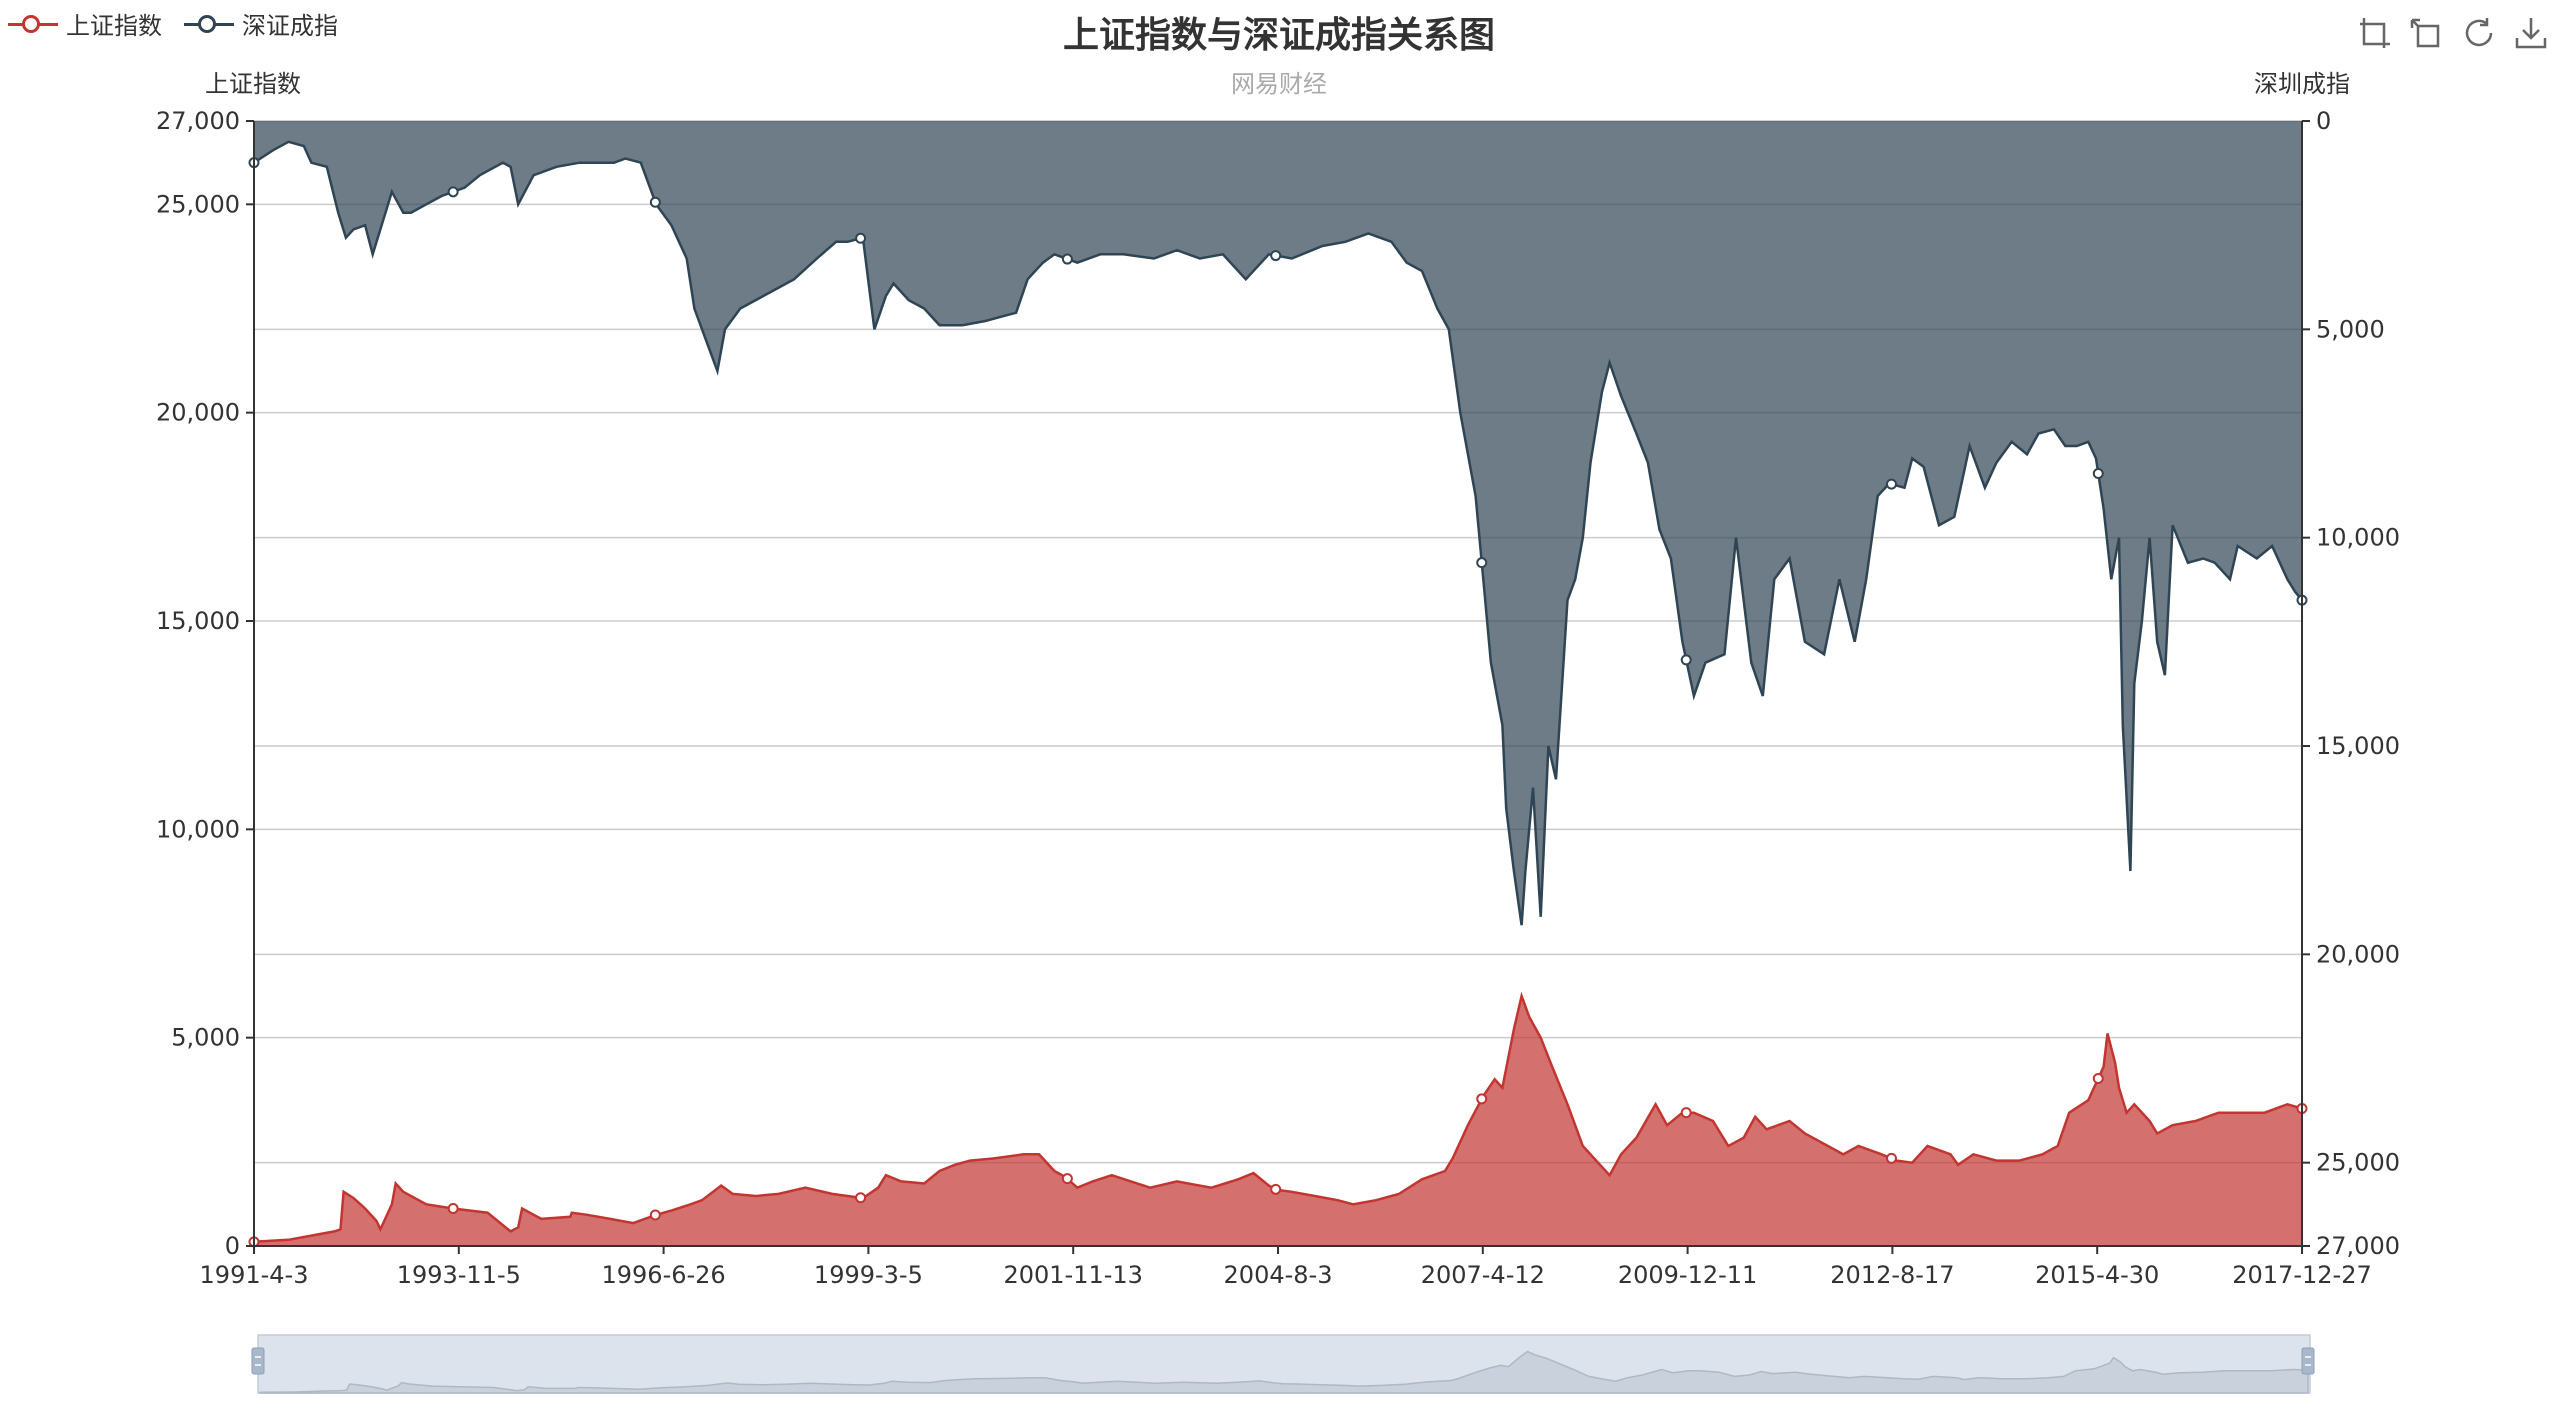 The image size is (2558, 1408). I want to click on series-shanghai, so click(1278, 1119).